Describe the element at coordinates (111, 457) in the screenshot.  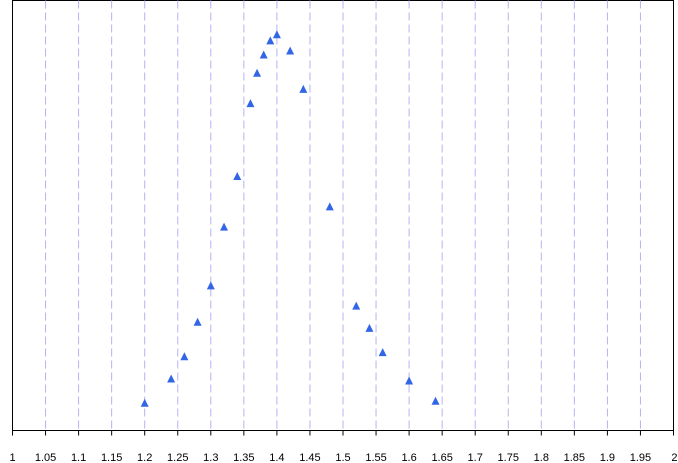
I see `x-tick-label-3: 1.15` at that location.